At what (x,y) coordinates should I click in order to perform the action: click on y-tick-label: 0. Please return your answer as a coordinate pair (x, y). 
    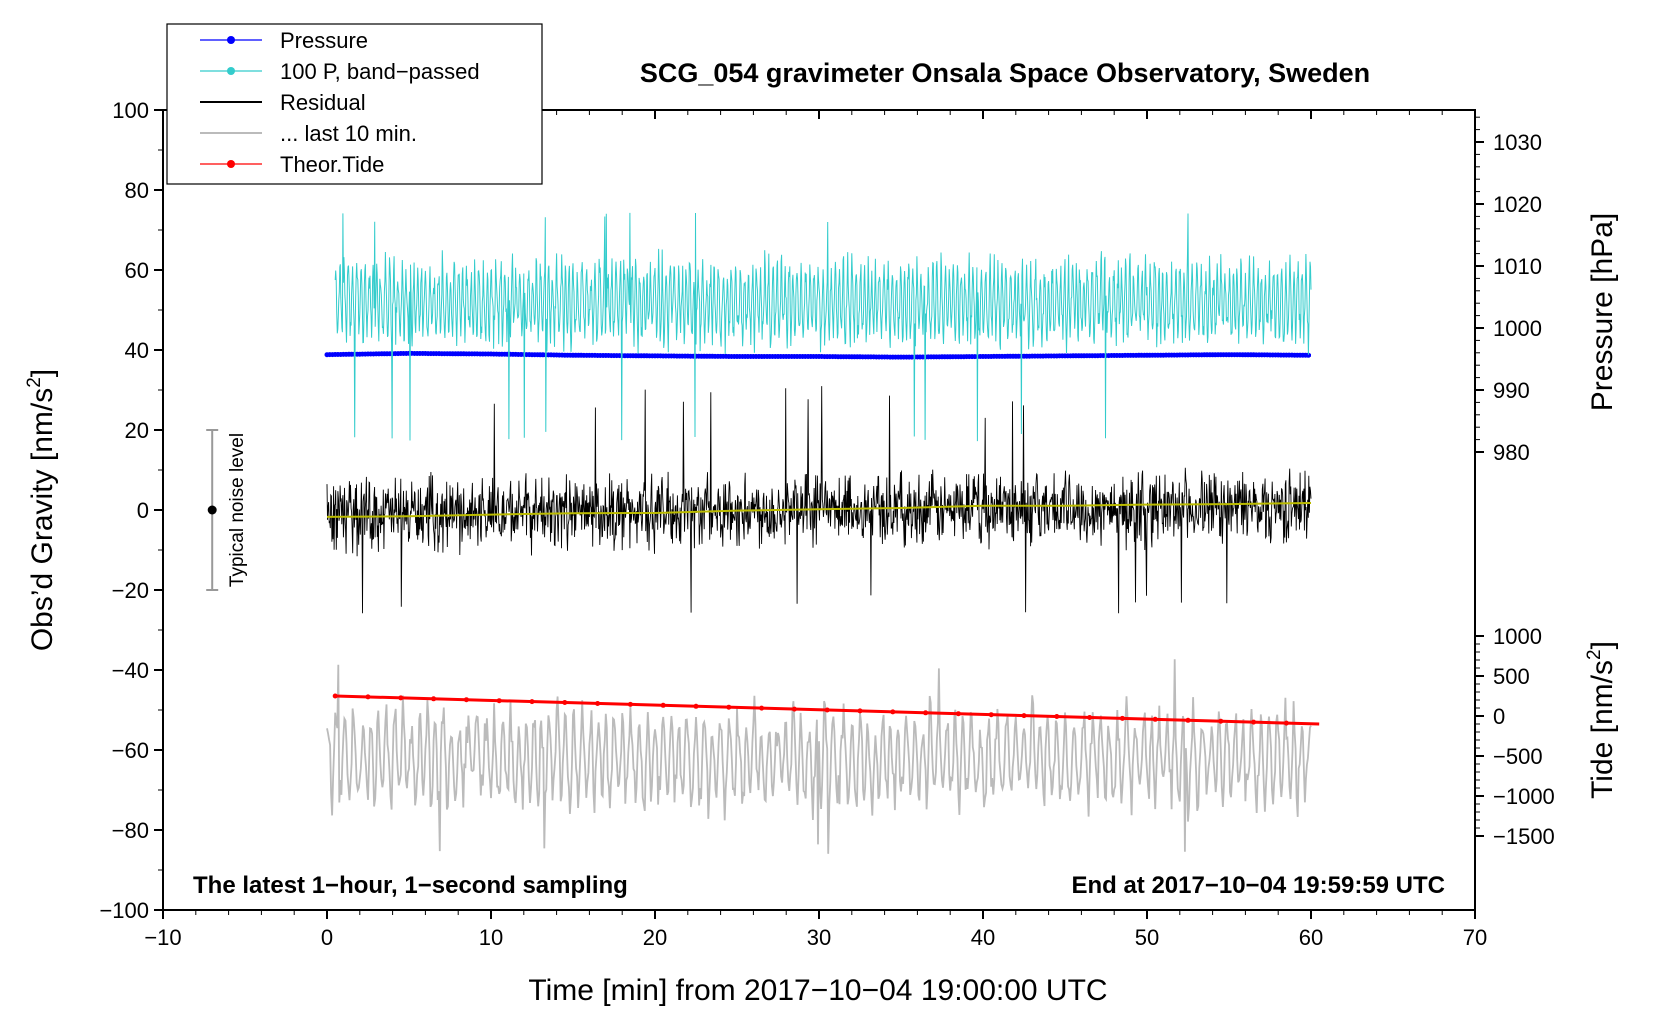
    Looking at the image, I should click on (143, 510).